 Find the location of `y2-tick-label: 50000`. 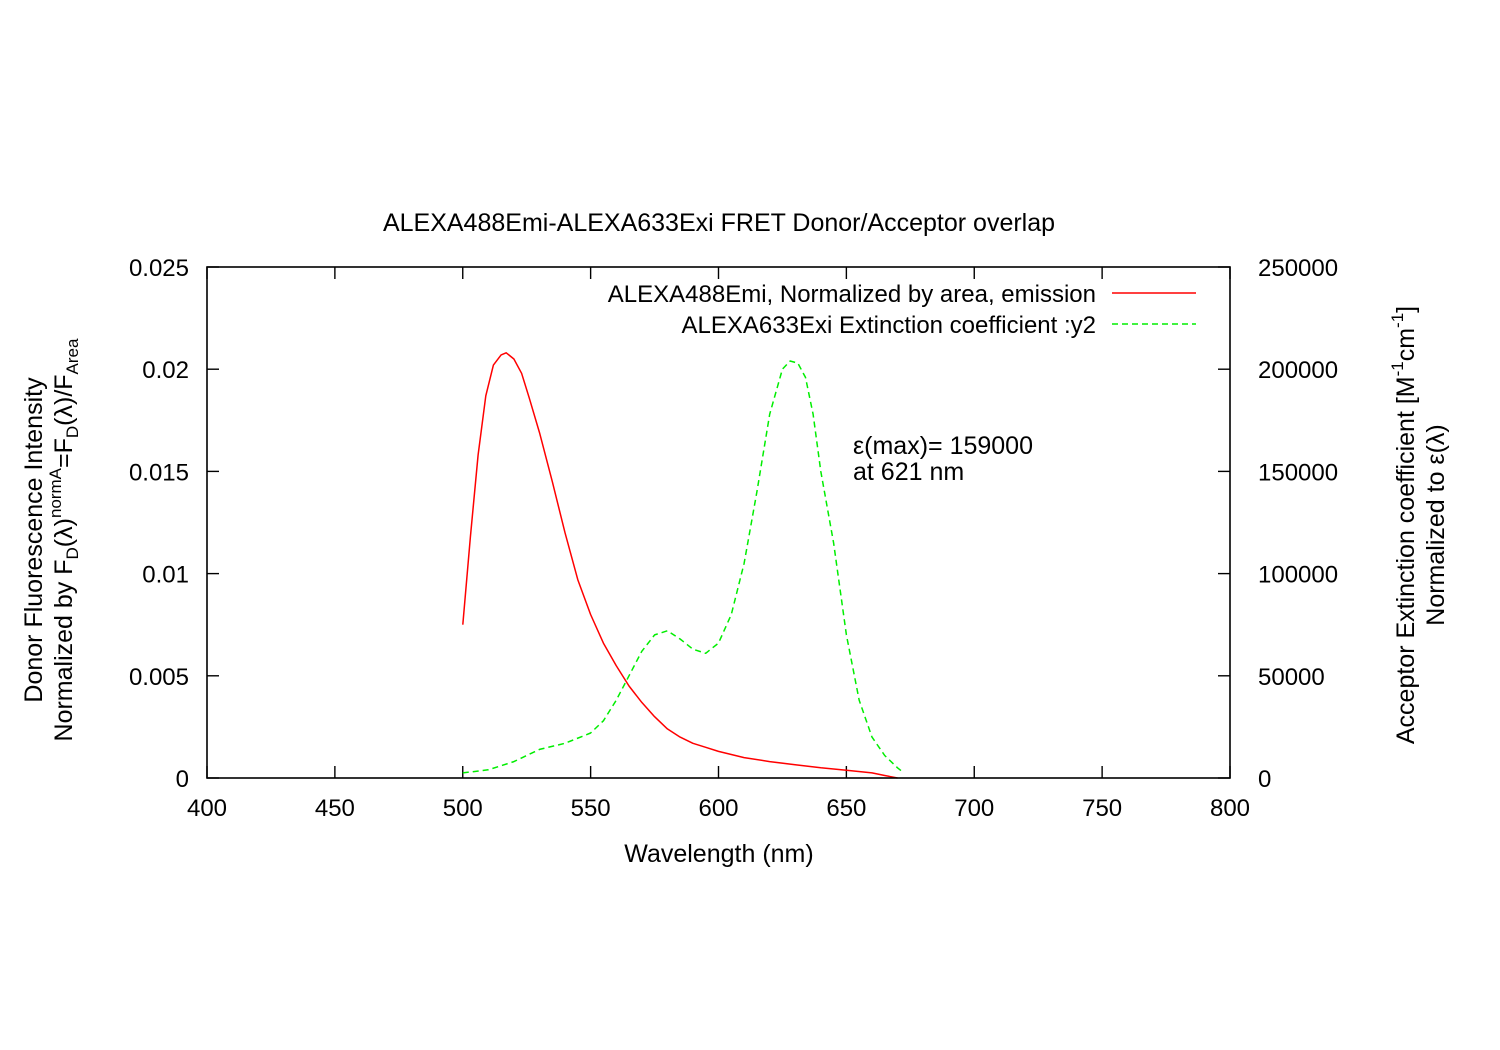

y2-tick-label: 50000 is located at coordinates (1291, 677).